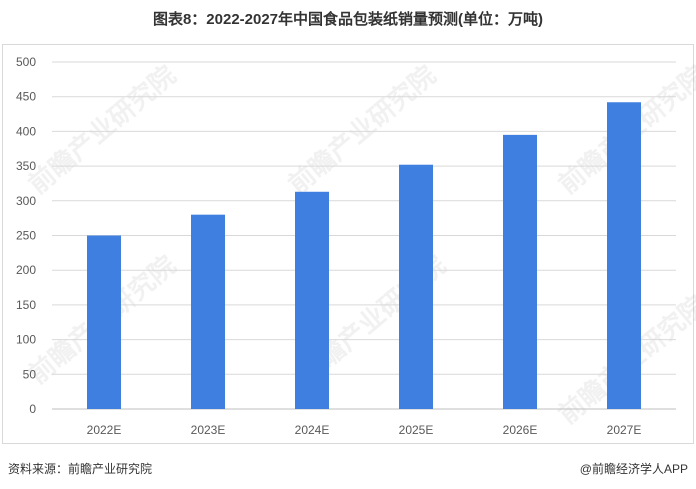  I want to click on chart-title: 图表8：2022-2027年中国食品包装纸销量预测(单位：万吨), so click(348, 19).